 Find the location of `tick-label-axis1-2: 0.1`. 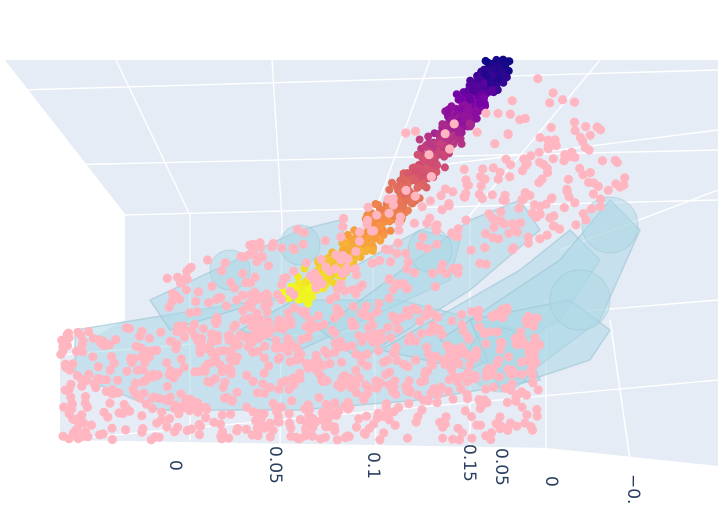

tick-label-axis1-2: 0.1 is located at coordinates (373, 465).